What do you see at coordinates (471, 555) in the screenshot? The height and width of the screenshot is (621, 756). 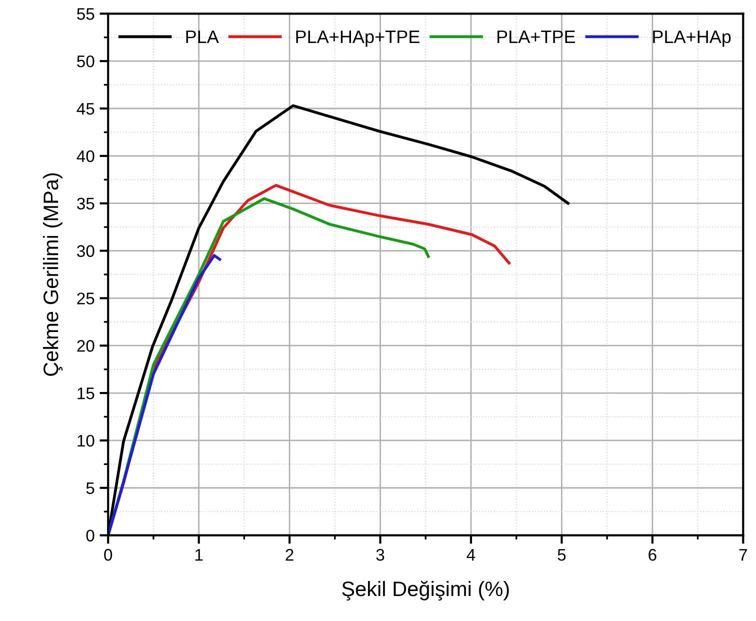 I see `x-tick-label: 4` at bounding box center [471, 555].